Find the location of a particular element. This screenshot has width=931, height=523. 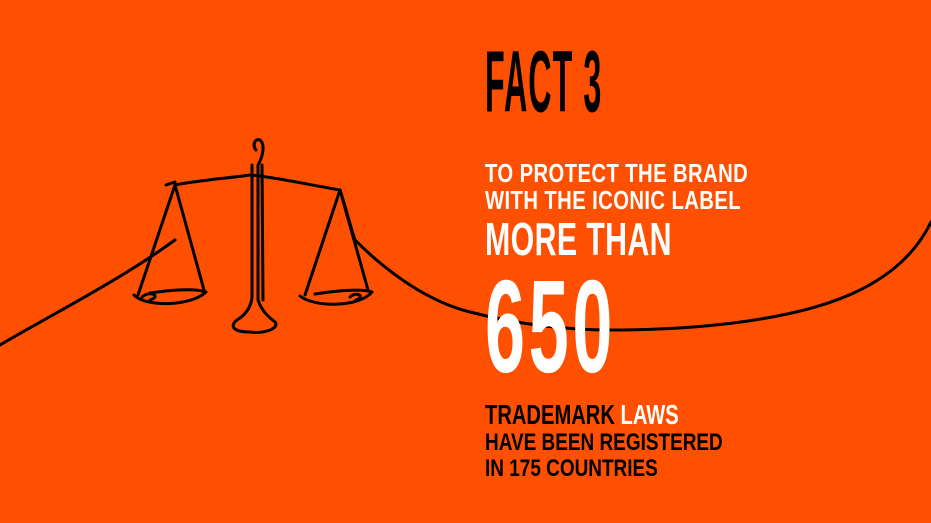

detail-line-1: HAVE BEEN REGISTERED is located at coordinates (604, 442).